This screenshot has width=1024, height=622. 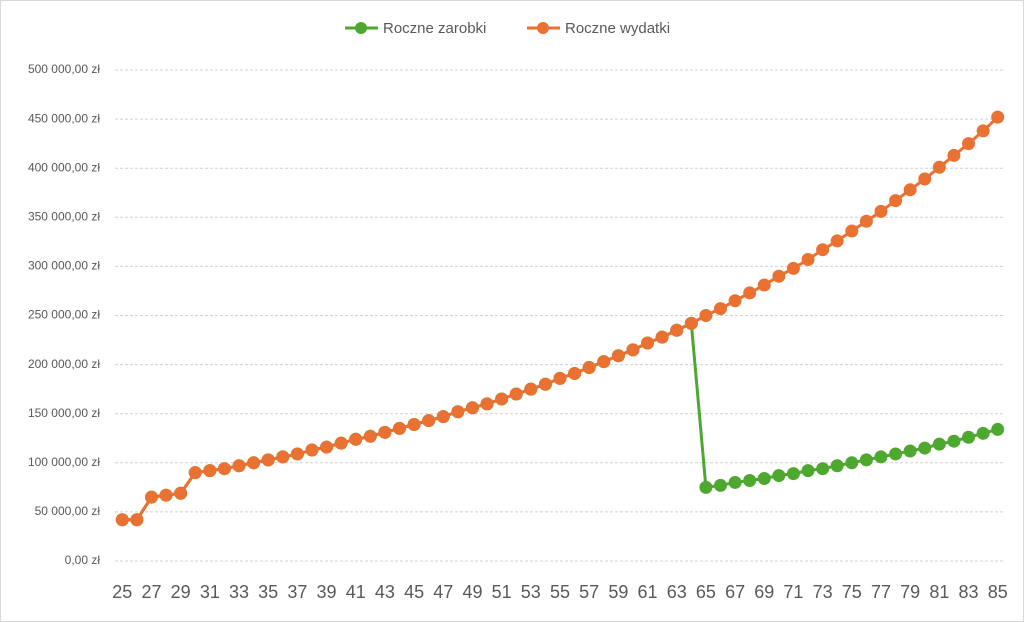 What do you see at coordinates (589, 592) in the screenshot?
I see `x-tick-label: 57` at bounding box center [589, 592].